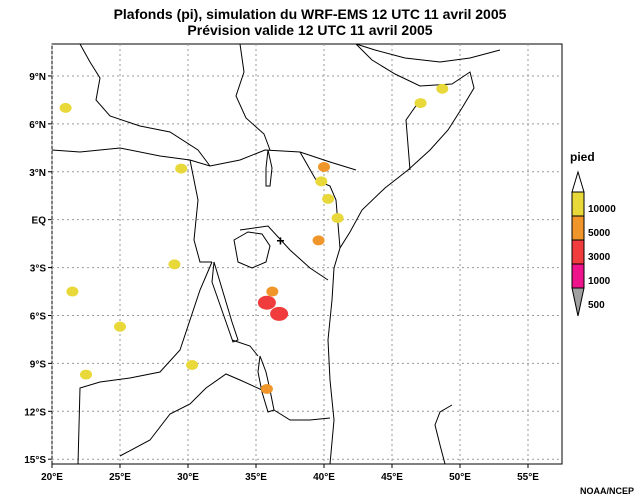  What do you see at coordinates (602, 209) in the screenshot?
I see `legend-label: 10000` at bounding box center [602, 209].